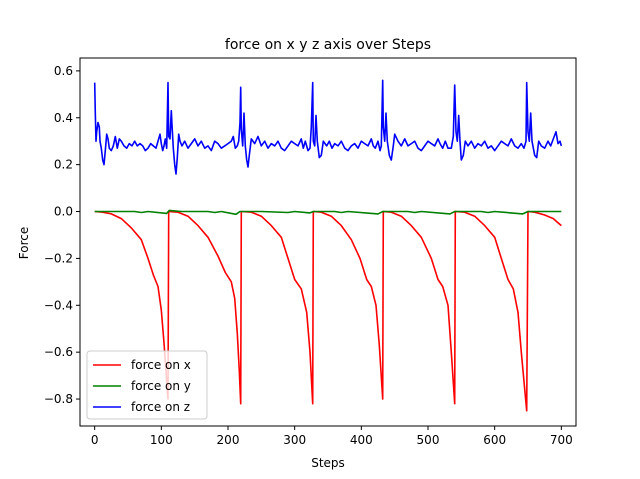 This screenshot has height=479, width=640. I want to click on x-tick-label: 600, so click(494, 440).